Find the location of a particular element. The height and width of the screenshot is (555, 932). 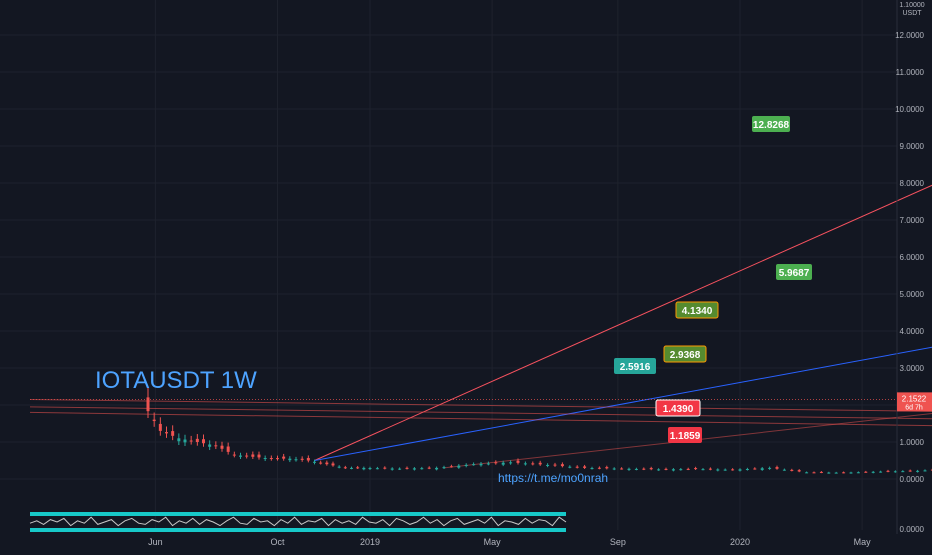

price-tick-label: 3.0000 is located at coordinates (912, 368).